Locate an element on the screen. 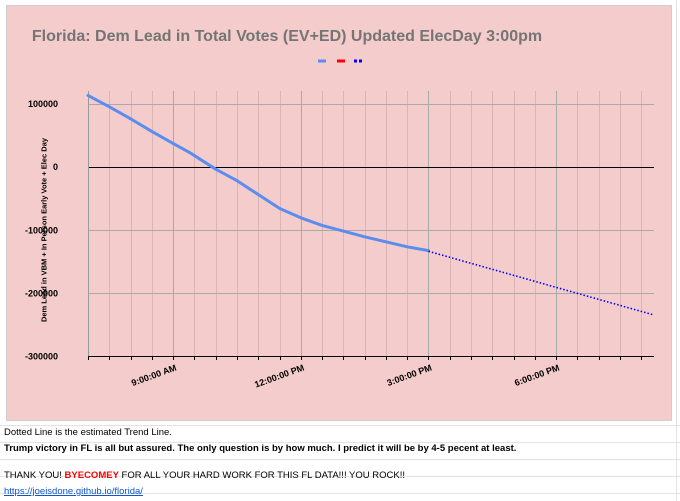 The width and height of the screenshot is (680, 501). y-tick-label: -300000 is located at coordinates (41, 357).